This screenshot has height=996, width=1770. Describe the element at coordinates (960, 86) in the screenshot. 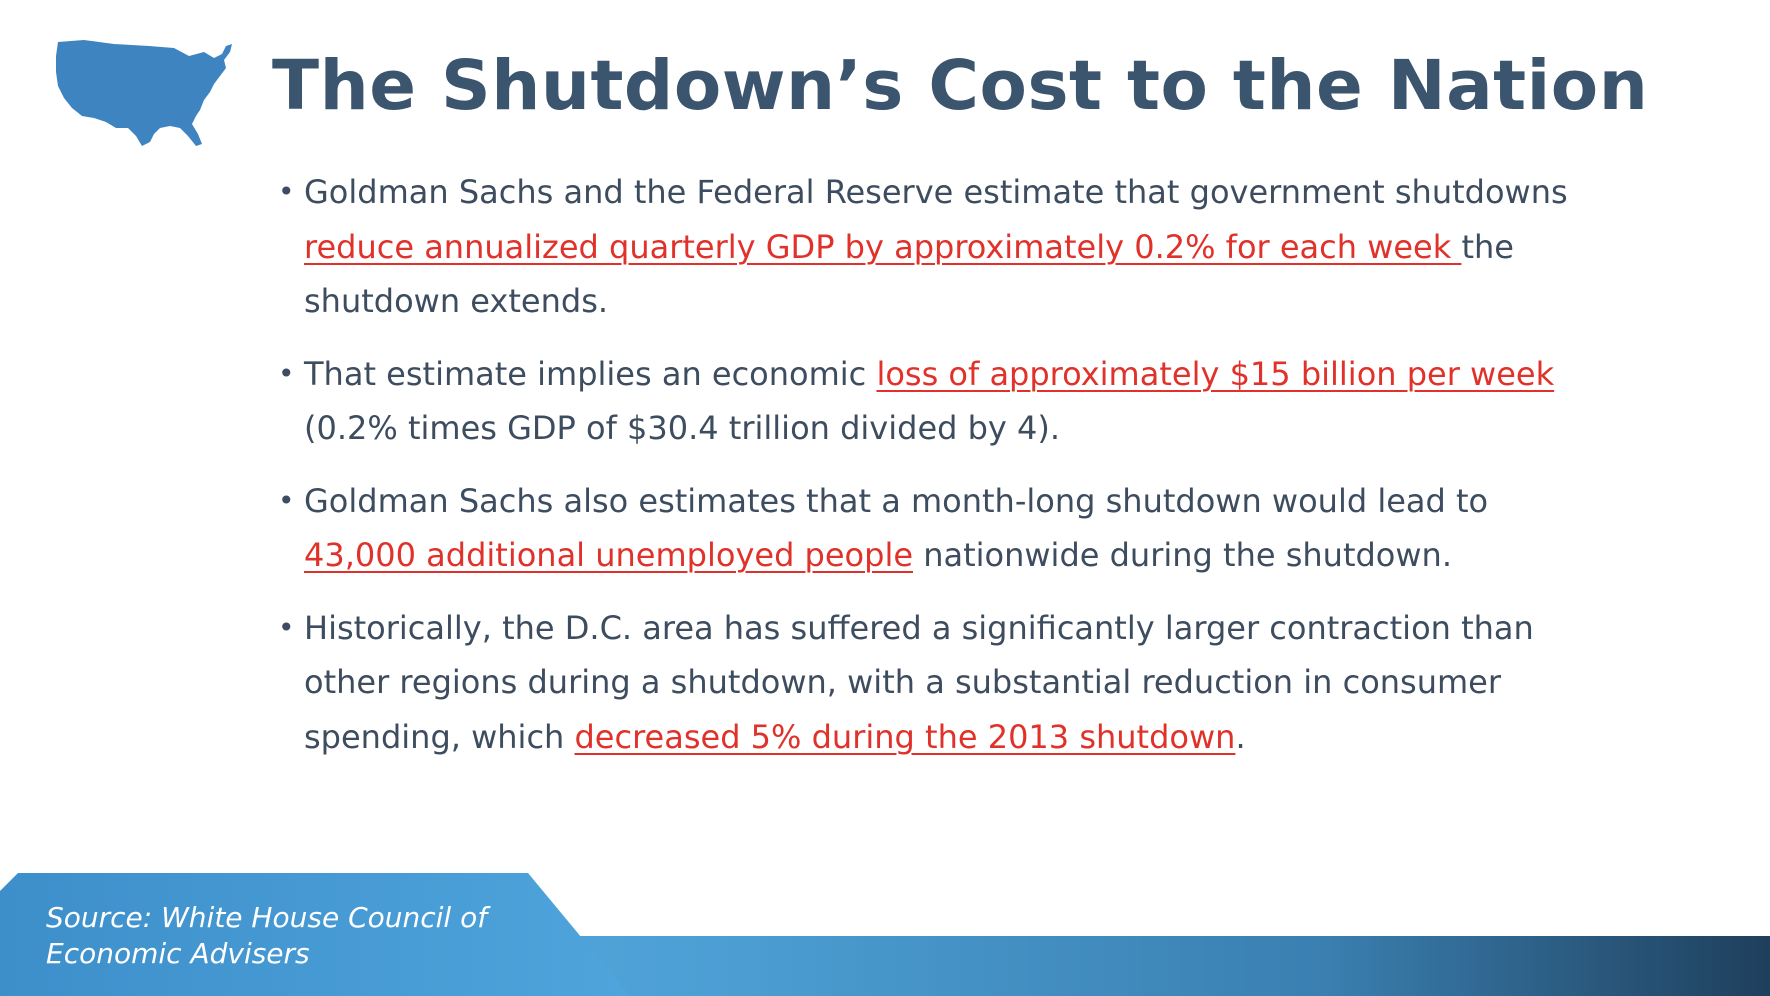

I see `slide-title: The Shutdown’s Cost to the Nation` at that location.